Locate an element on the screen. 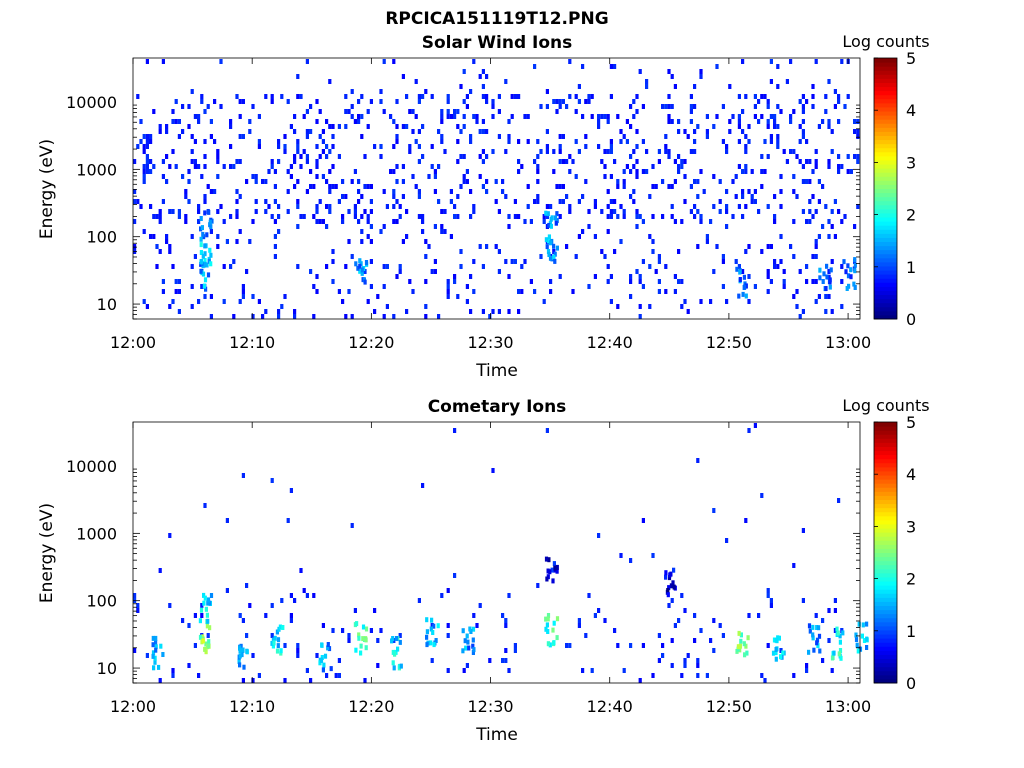 This screenshot has width=1024, height=768. x-tick-label: 12:40 is located at coordinates (610, 342).